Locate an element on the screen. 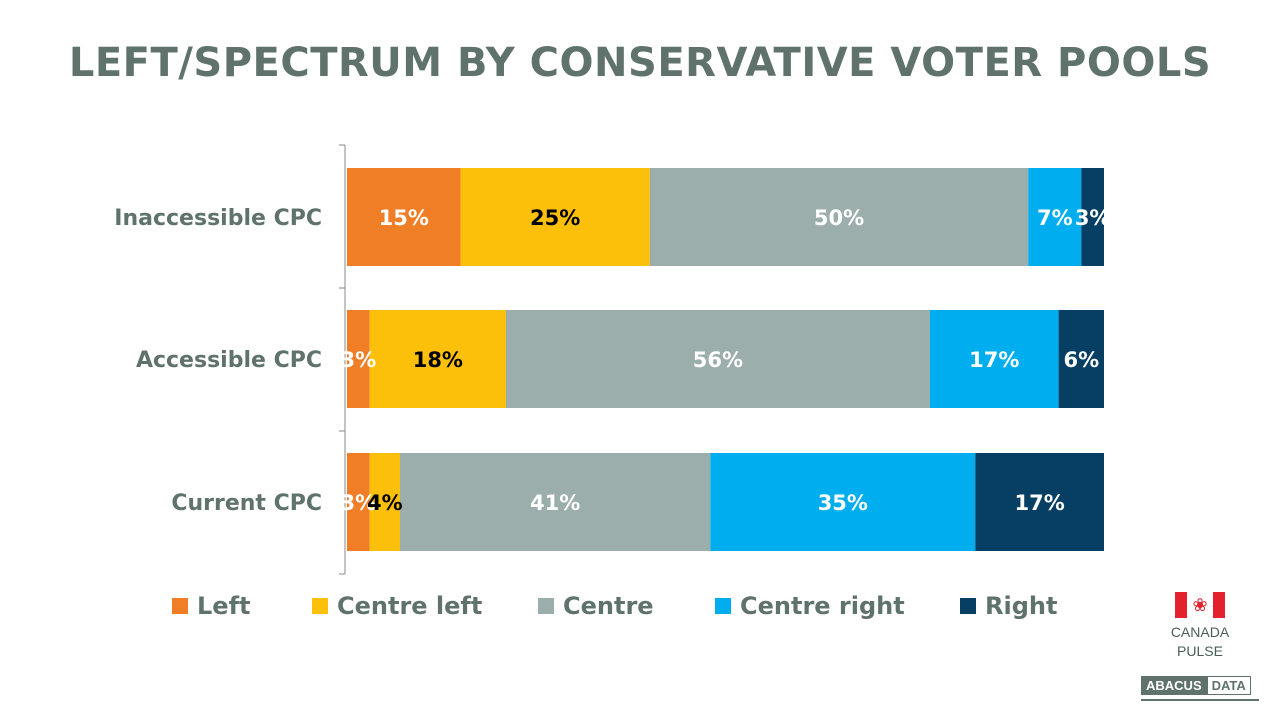  legend-item: Centre is located at coordinates (596, 606).